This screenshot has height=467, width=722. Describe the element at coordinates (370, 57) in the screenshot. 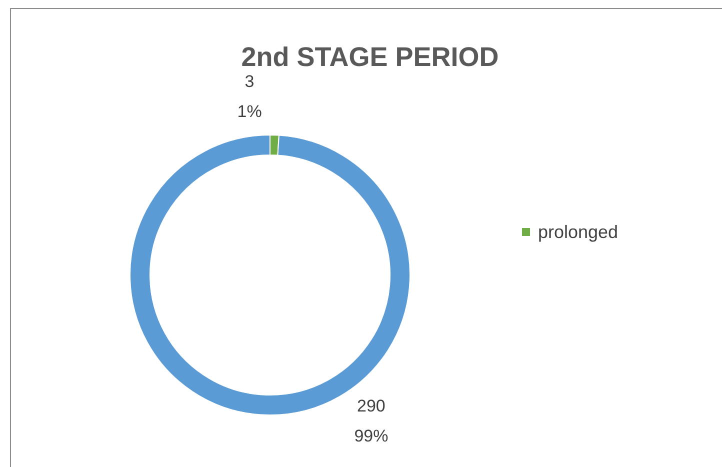

I see `chart-title: 2nd STAGE PERIOD` at that location.